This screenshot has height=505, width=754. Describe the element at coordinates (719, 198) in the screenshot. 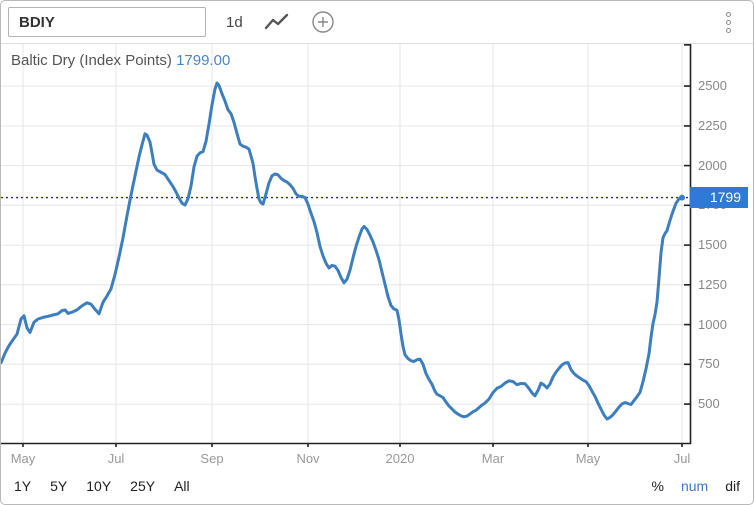

I see `current-value-badge: 1799` at that location.